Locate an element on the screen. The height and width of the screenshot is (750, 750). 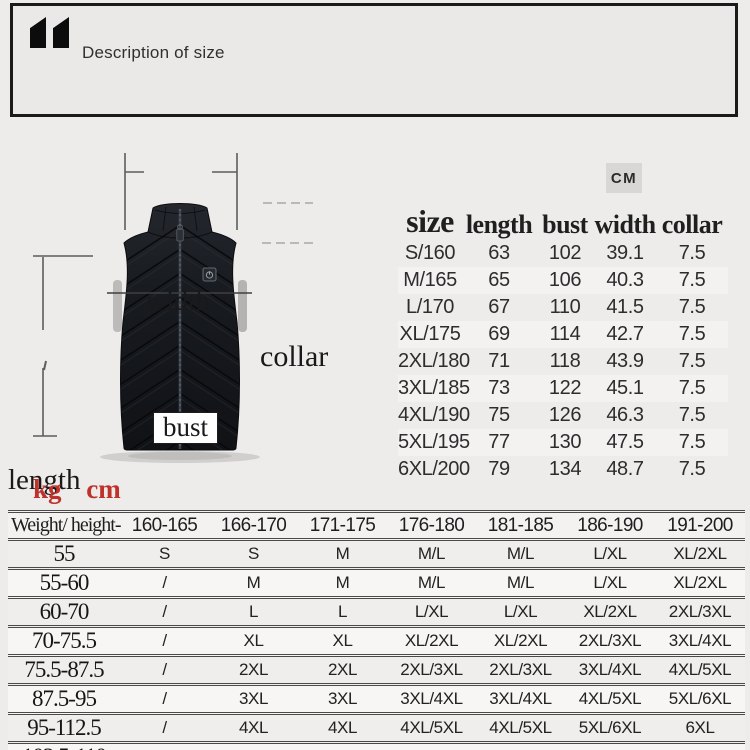
size-table-cell: 114 is located at coordinates (565, 334).